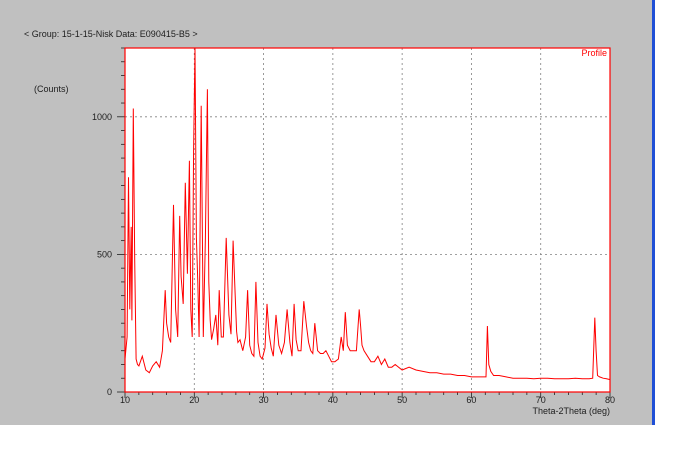  Describe the element at coordinates (471, 400) in the screenshot. I see `x-tick-label: 60` at that location.